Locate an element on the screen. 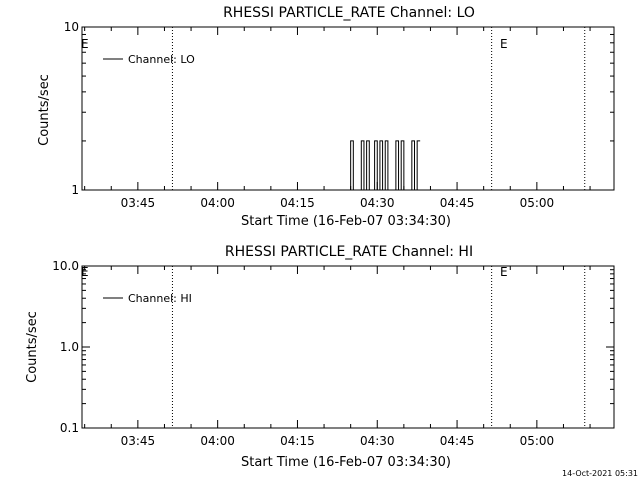 This screenshot has height=480, width=640. event-marker-hi-1: E is located at coordinates (85, 272).